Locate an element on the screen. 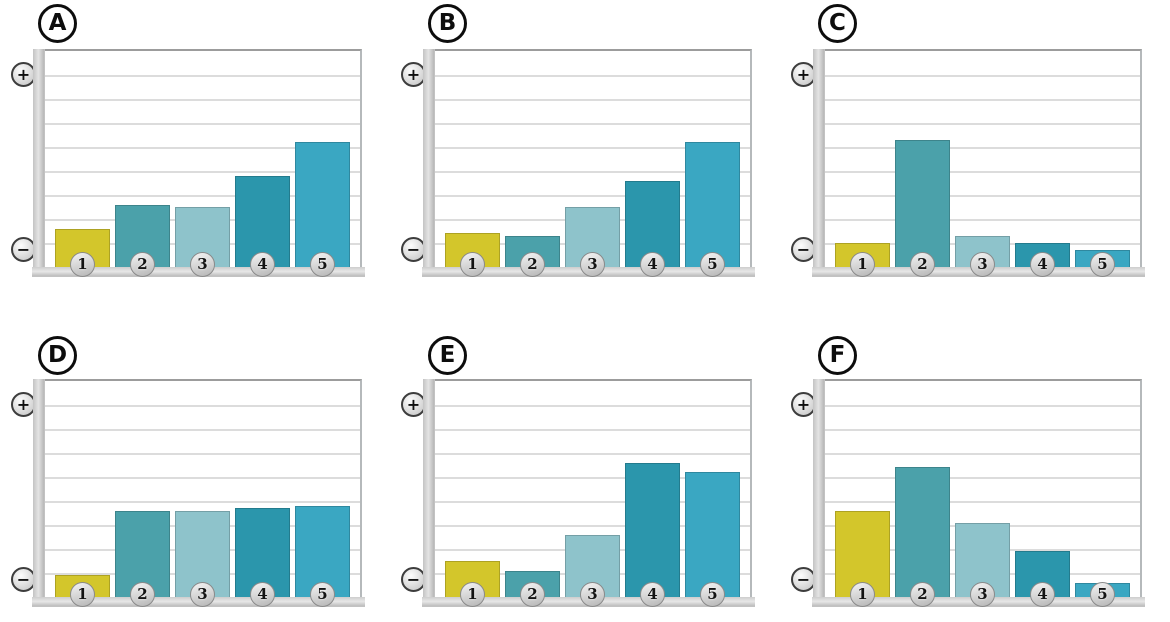 The image size is (1170, 622). panel-label-circle: C is located at coordinates (837, 23).